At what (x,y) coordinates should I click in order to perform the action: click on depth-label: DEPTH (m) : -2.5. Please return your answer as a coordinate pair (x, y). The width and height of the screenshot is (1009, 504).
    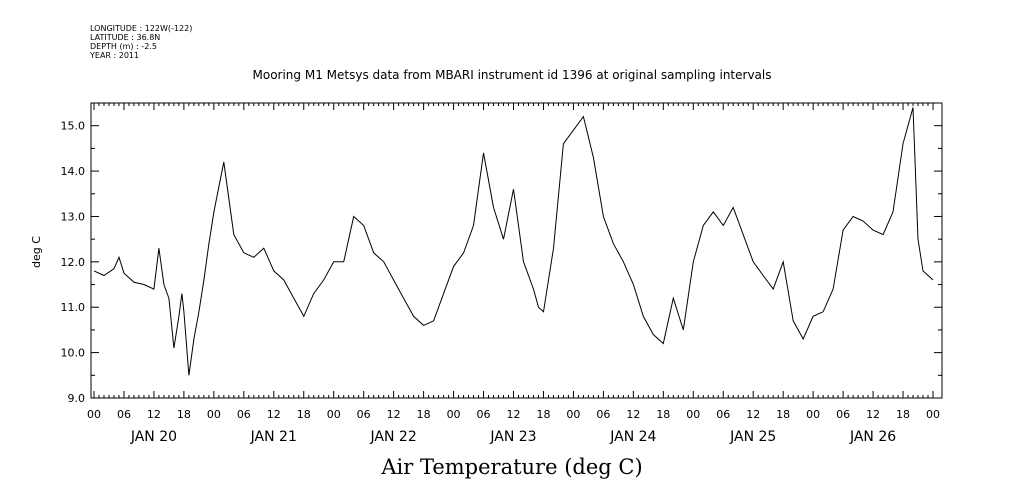
    Looking at the image, I should click on (123, 46).